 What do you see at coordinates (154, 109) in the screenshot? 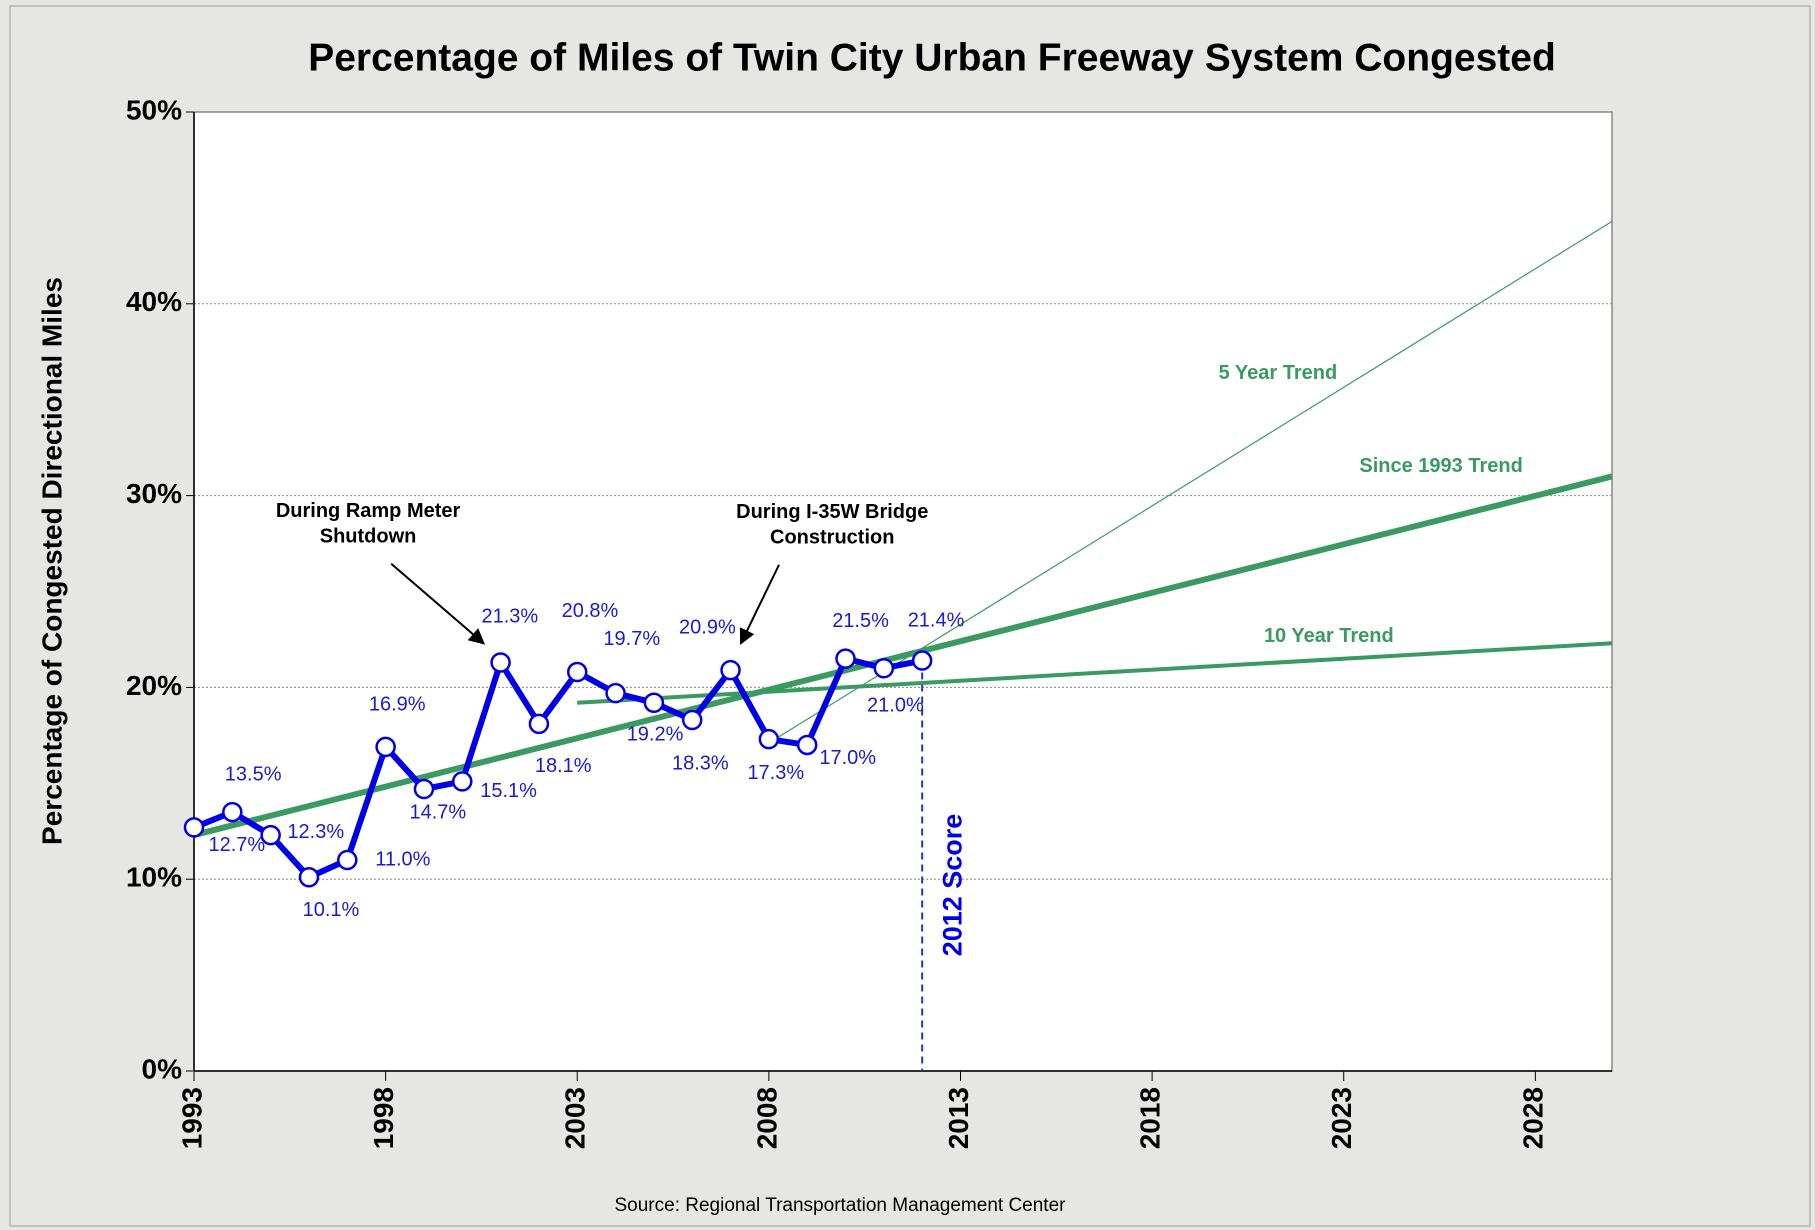
I see `y-tick-label: 50%` at bounding box center [154, 109].